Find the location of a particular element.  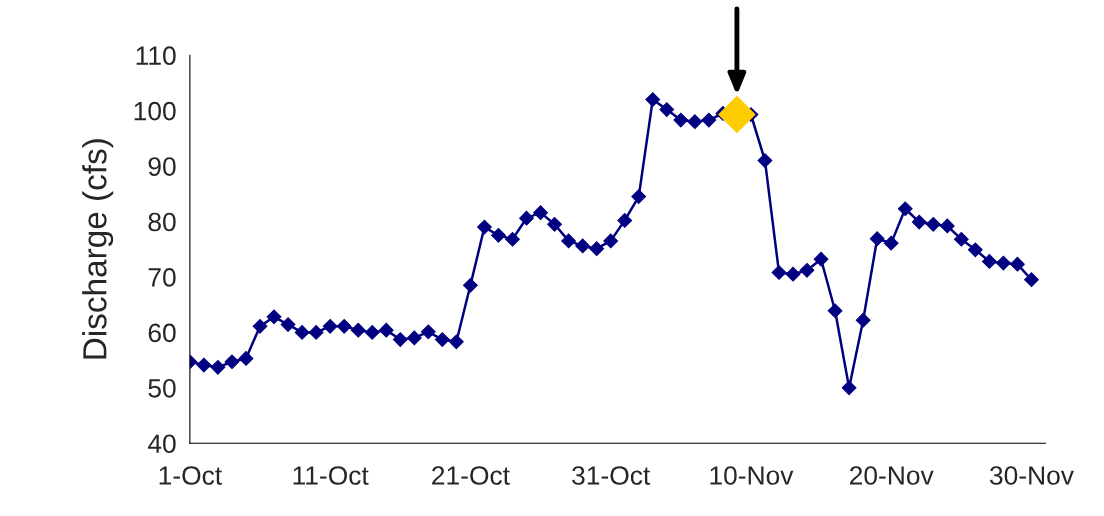

y-tick-label: 110 is located at coordinates (156, 56).